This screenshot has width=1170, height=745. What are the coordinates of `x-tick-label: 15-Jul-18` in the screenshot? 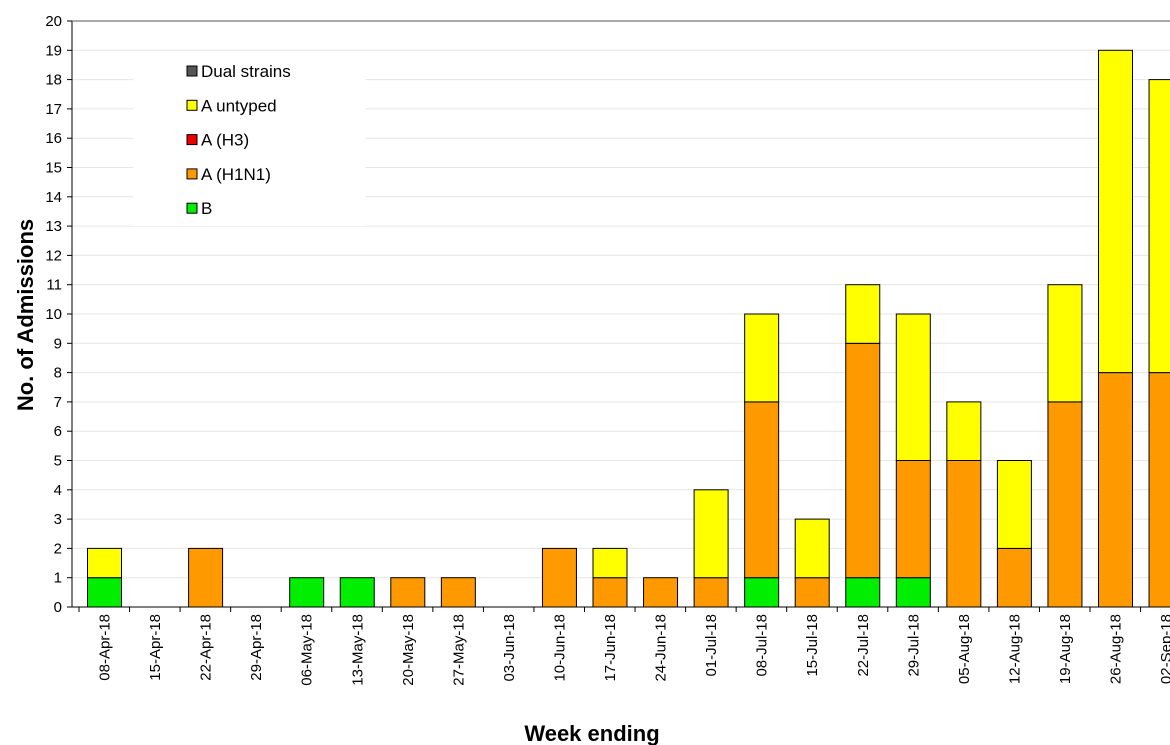 It's located at (812, 645).